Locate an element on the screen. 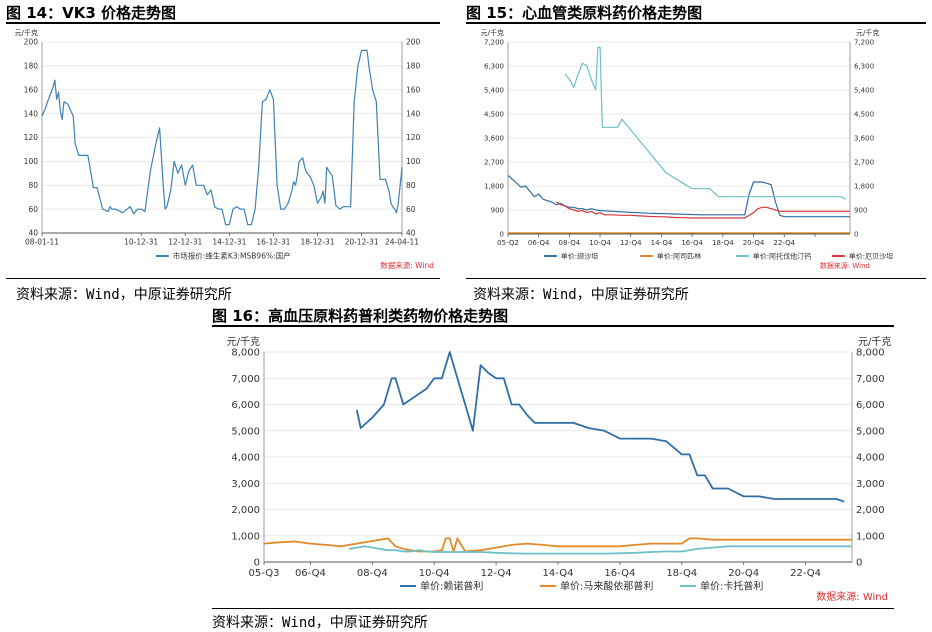  y-tick-label-left: 6,300 is located at coordinates (494, 66).